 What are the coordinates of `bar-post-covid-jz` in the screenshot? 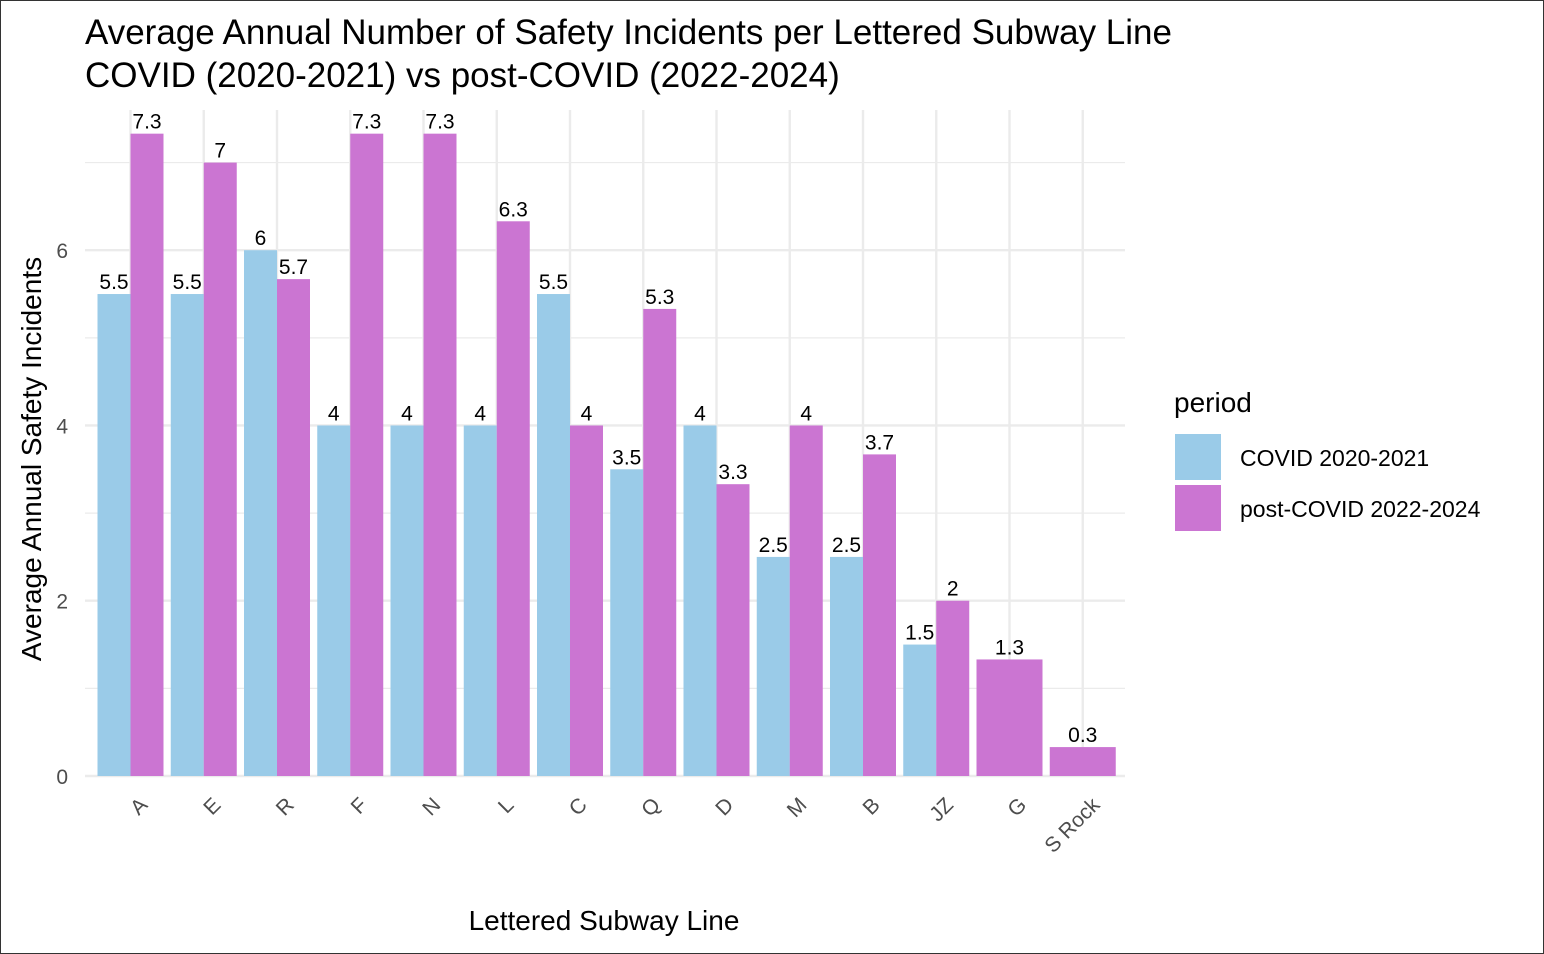 It's located at (953, 688).